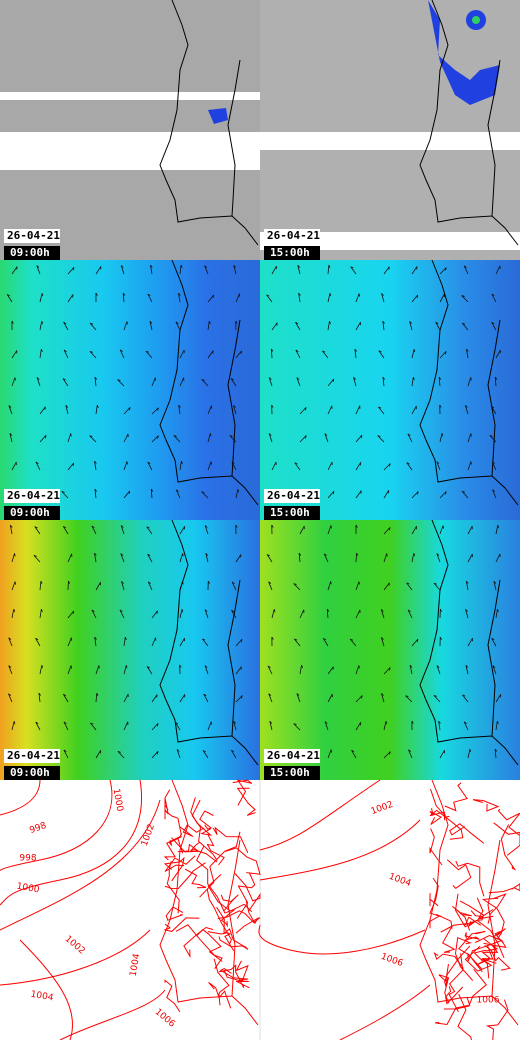 This screenshot has height=1044, width=520. What do you see at coordinates (130, 390) in the screenshot?
I see `wind-left` at bounding box center [130, 390].